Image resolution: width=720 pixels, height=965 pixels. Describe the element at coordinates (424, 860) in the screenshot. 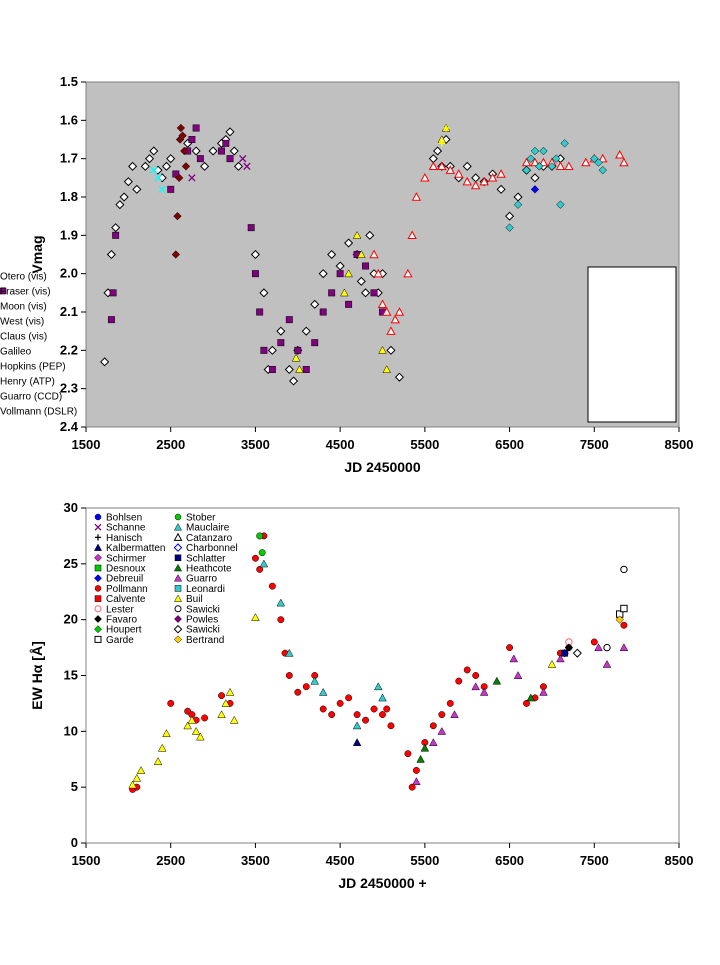

I see `x-tick-label: 5500` at that location.